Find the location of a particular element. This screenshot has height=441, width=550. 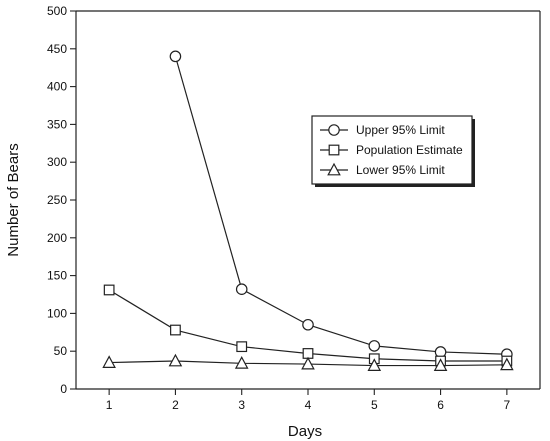

y-tick-label: 100 is located at coordinates (57, 313).